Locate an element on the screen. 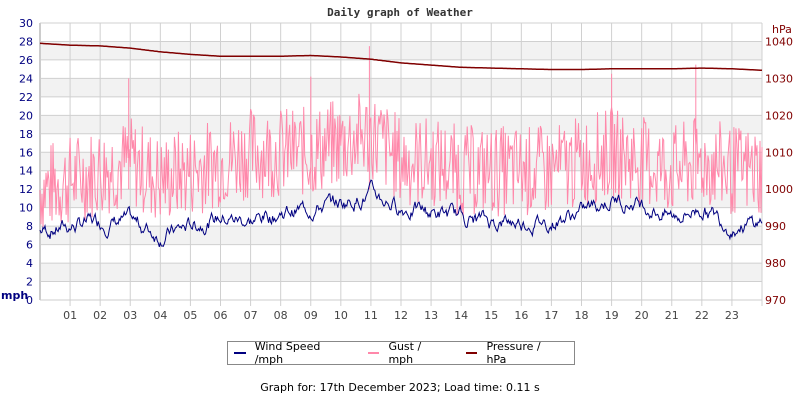 This screenshot has height=400, width=800. svg-text: 2 is located at coordinates (29, 282).